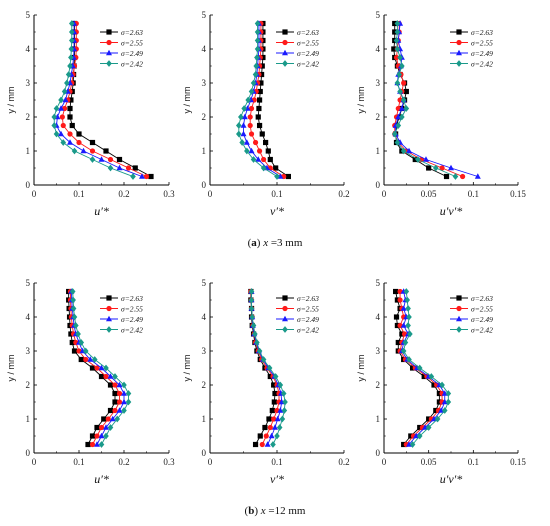 The width and height of the screenshot is (550, 526). I want to click on legend-label: σ=2.55, so click(132, 308).